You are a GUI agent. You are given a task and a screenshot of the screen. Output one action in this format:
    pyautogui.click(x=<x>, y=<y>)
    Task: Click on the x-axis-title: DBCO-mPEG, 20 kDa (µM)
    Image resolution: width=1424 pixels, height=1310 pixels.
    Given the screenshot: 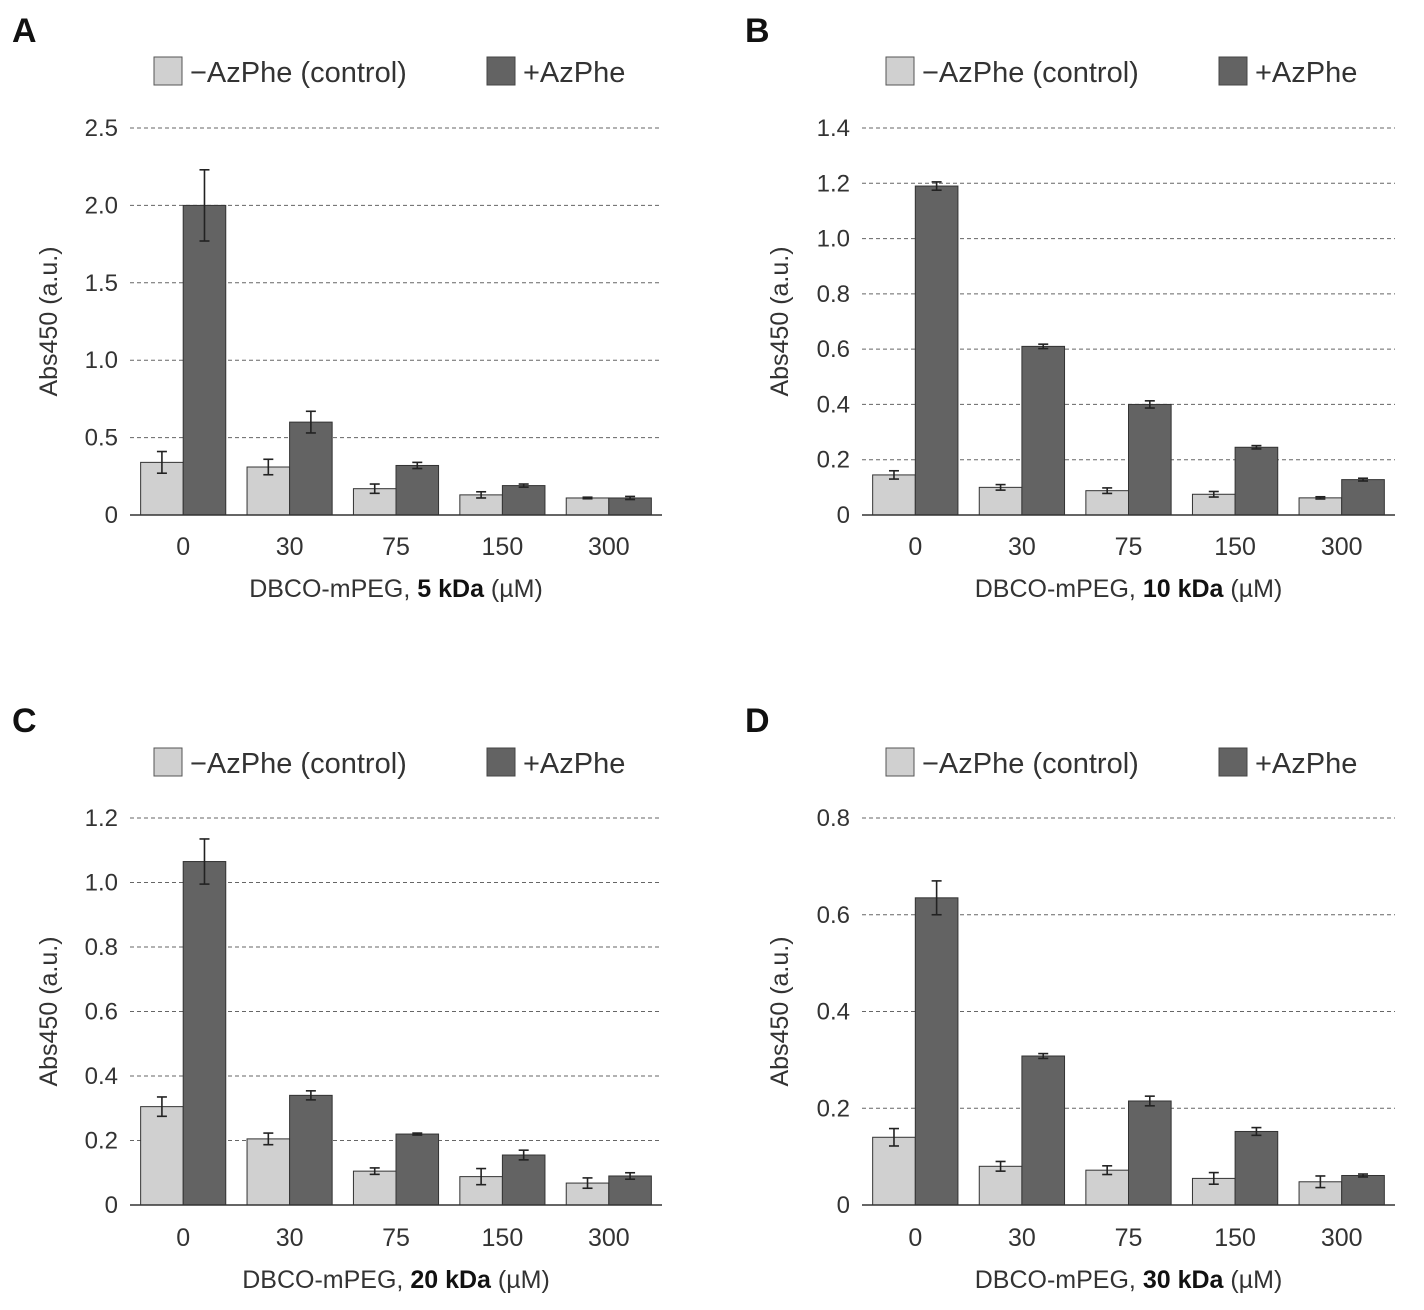 What is the action you would take?
    pyautogui.click(x=396, y=1280)
    